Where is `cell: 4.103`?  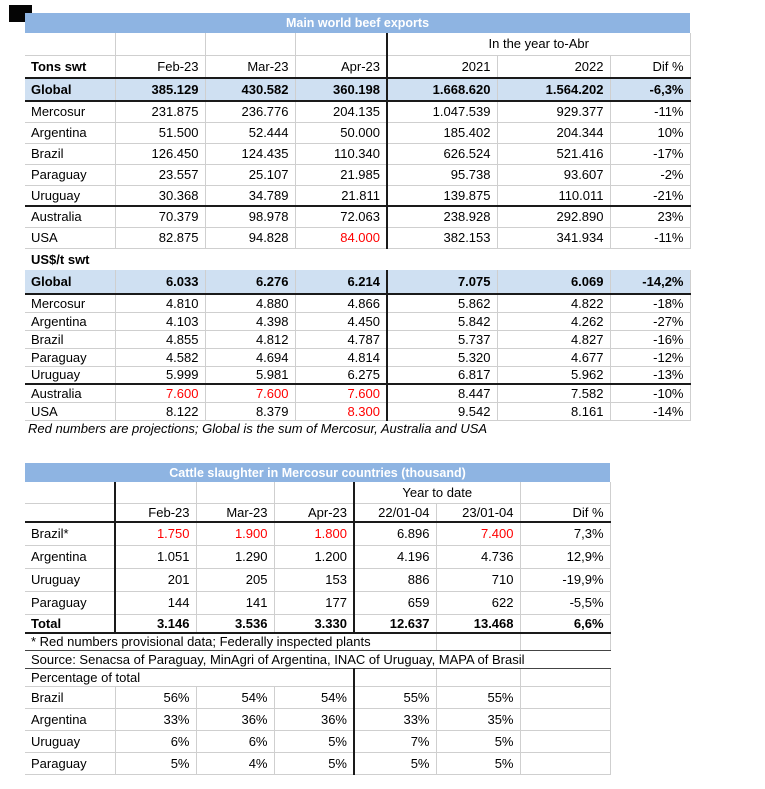 cell: 4.103 is located at coordinates (160, 321).